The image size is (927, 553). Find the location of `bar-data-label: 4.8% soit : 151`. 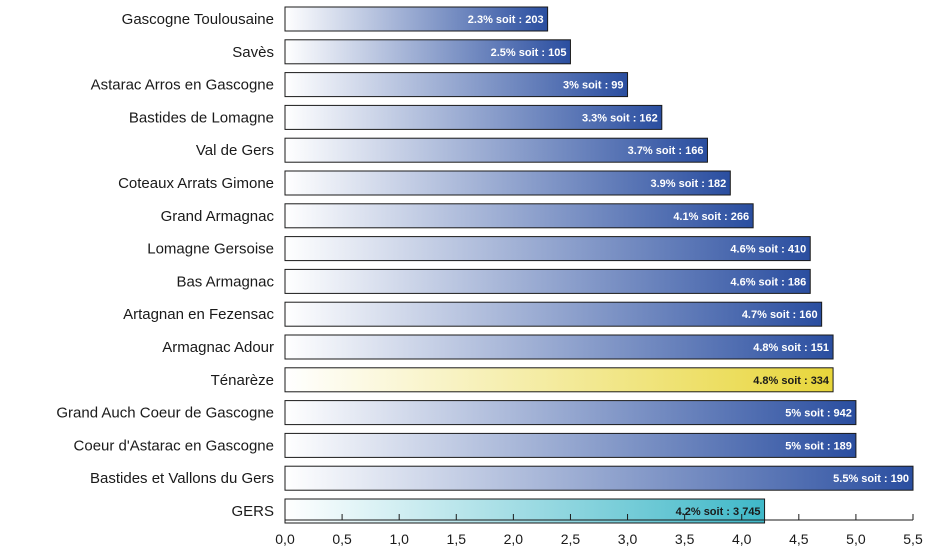

bar-data-label: 4.8% soit : 151 is located at coordinates (791, 348).